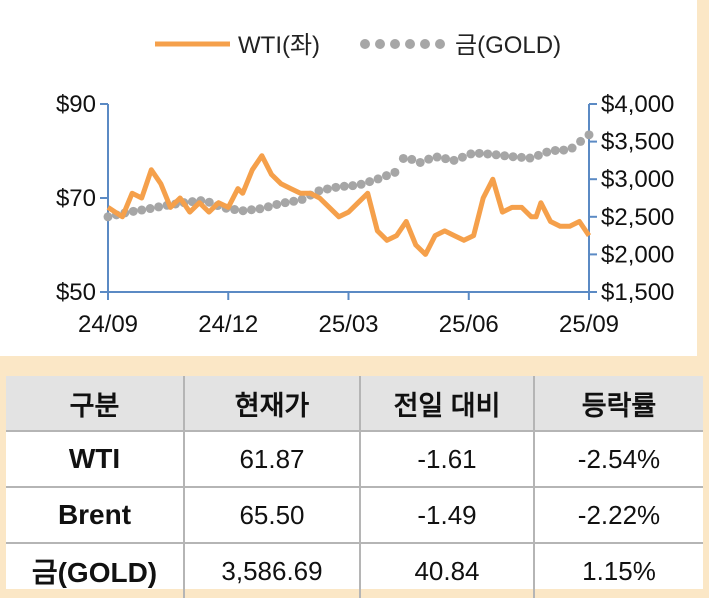 The width and height of the screenshot is (709, 598). Describe the element at coordinates (76, 198) in the screenshot. I see `y-left-tick-label: $70` at that location.